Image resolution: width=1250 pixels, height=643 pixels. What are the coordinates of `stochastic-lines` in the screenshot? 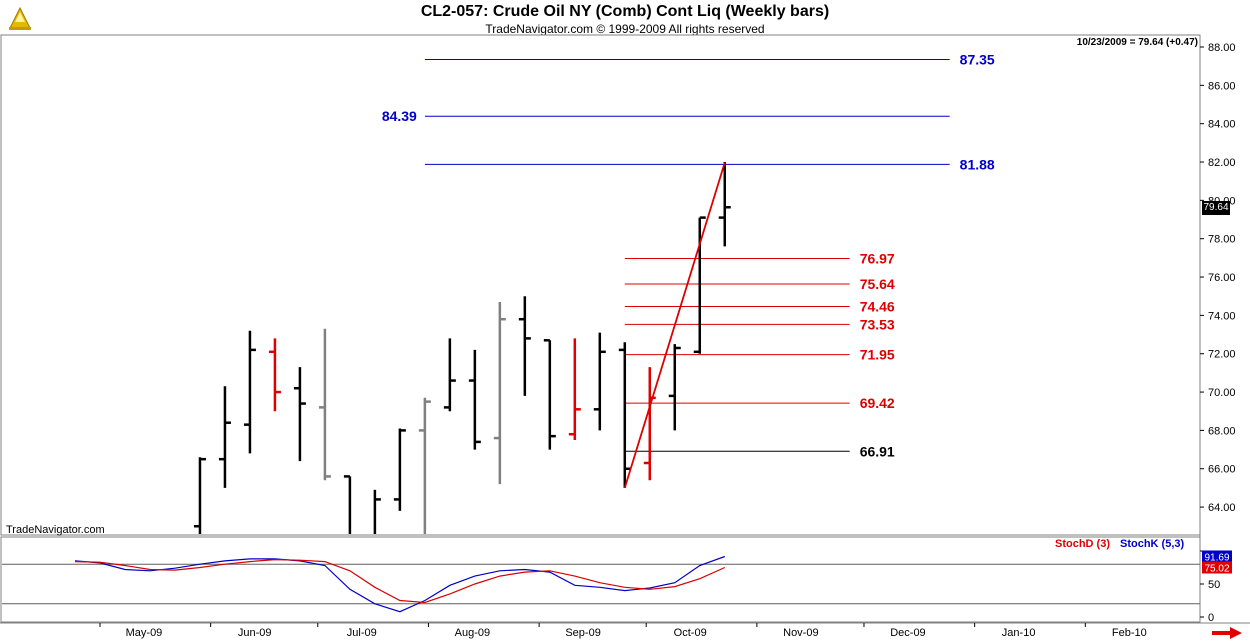 It's located at (601, 584).